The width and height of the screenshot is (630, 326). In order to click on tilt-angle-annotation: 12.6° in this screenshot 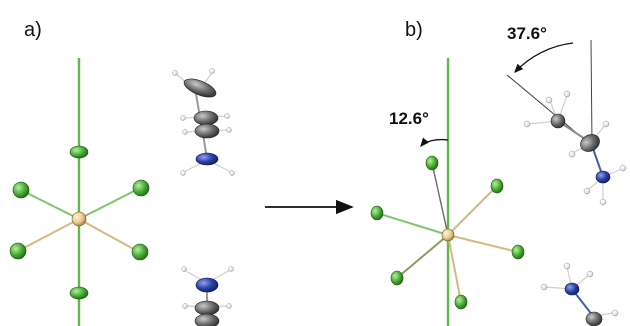, I will do `click(419, 128)`.